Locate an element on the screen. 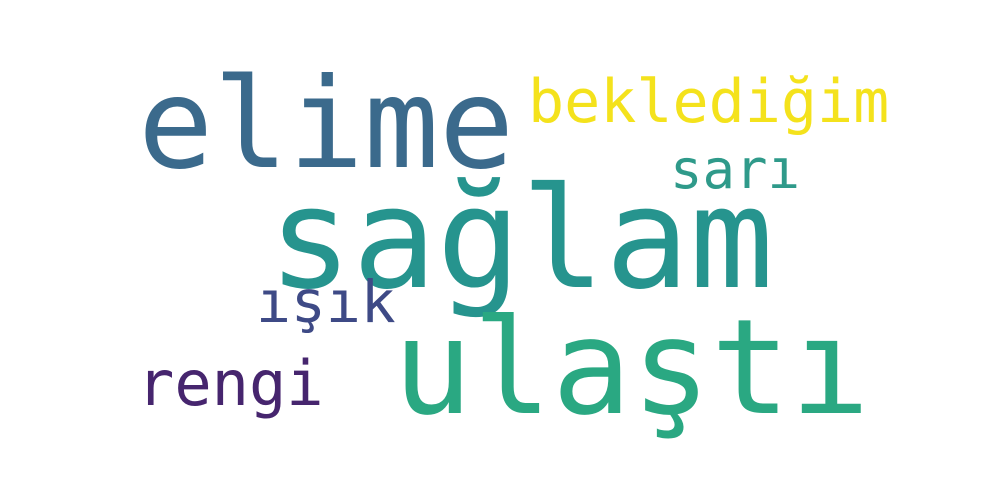 This screenshot has height=500, width=1000. word-elime: elime is located at coordinates (326, 124).